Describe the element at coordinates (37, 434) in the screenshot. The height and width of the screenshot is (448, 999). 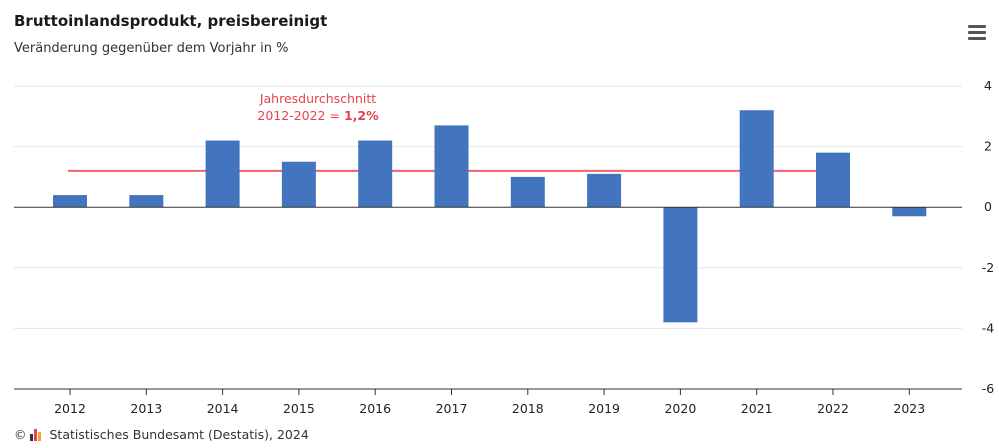
I see `destatis-logo-icon` at that location.